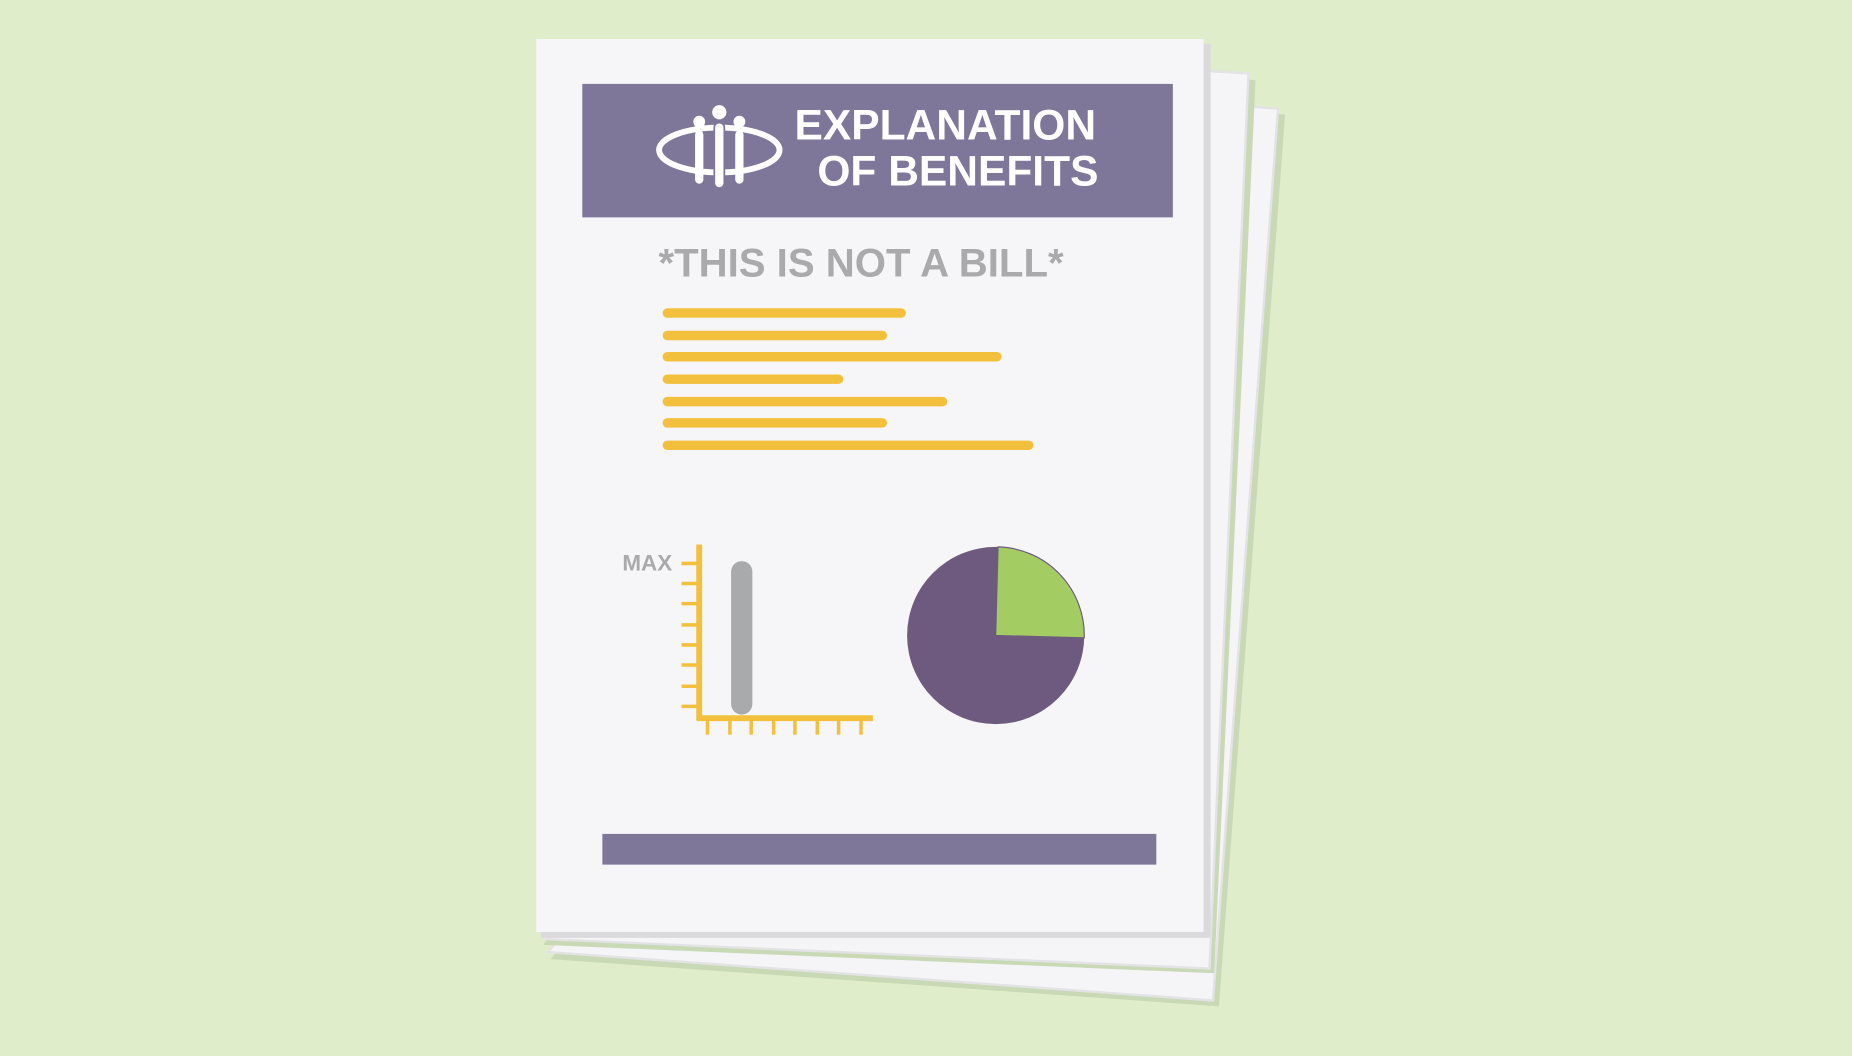 This screenshot has width=1852, height=1056. I want to click on pie-slice, so click(1040, 592).